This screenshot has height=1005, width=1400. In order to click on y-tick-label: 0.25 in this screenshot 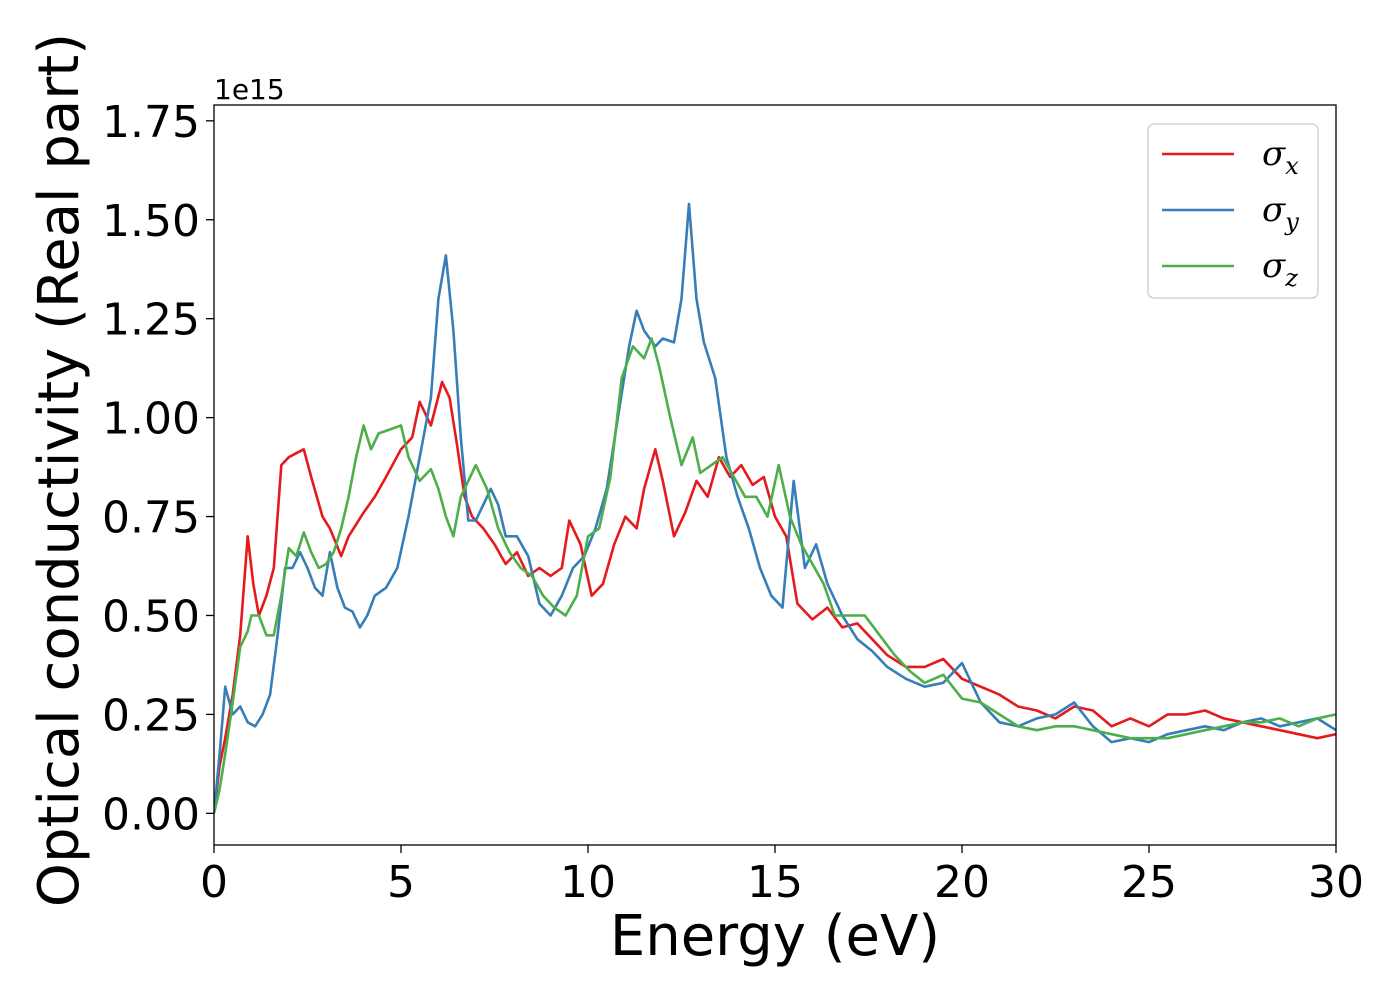, I will do `click(151, 715)`.